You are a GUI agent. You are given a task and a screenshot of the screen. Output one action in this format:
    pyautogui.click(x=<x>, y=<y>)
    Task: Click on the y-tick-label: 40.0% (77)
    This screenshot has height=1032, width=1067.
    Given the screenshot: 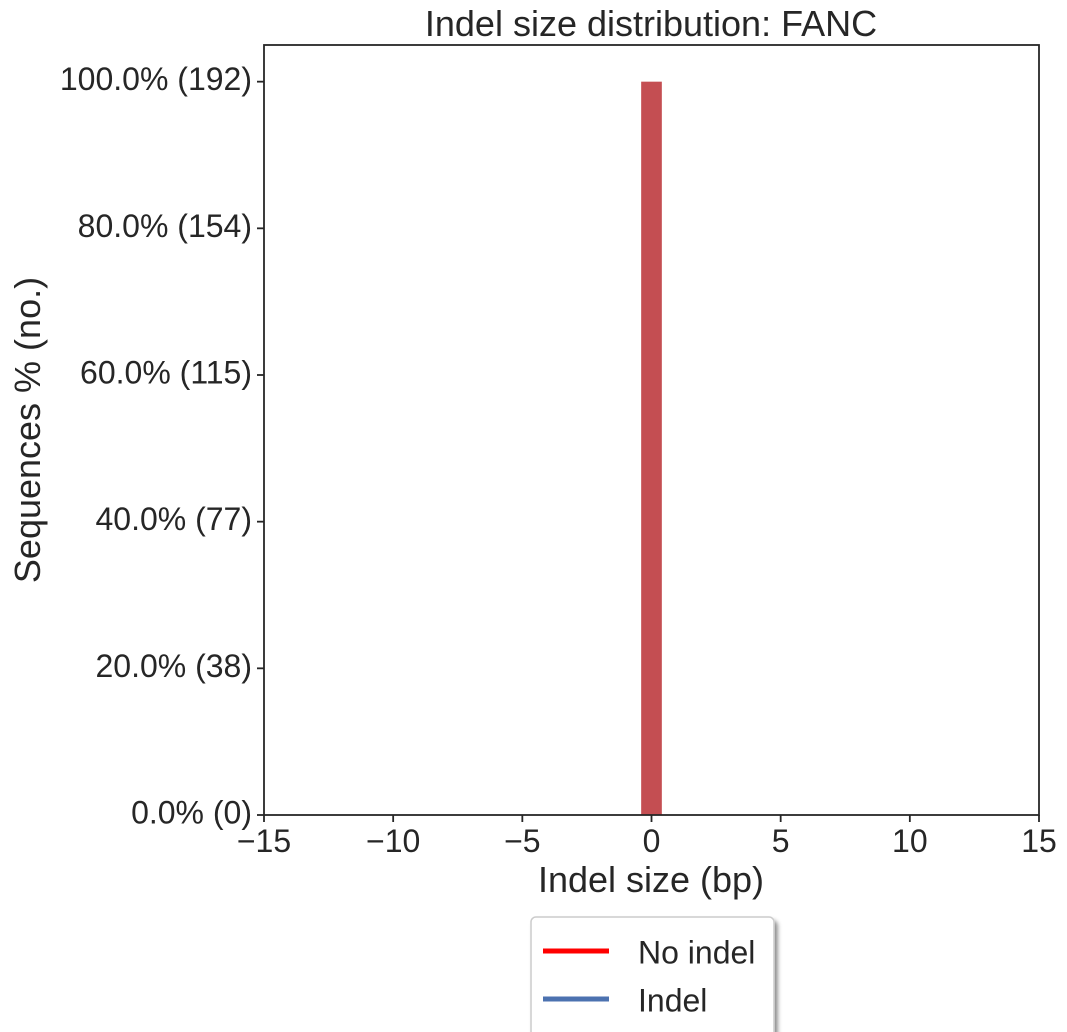 What is the action you would take?
    pyautogui.click(x=173, y=519)
    